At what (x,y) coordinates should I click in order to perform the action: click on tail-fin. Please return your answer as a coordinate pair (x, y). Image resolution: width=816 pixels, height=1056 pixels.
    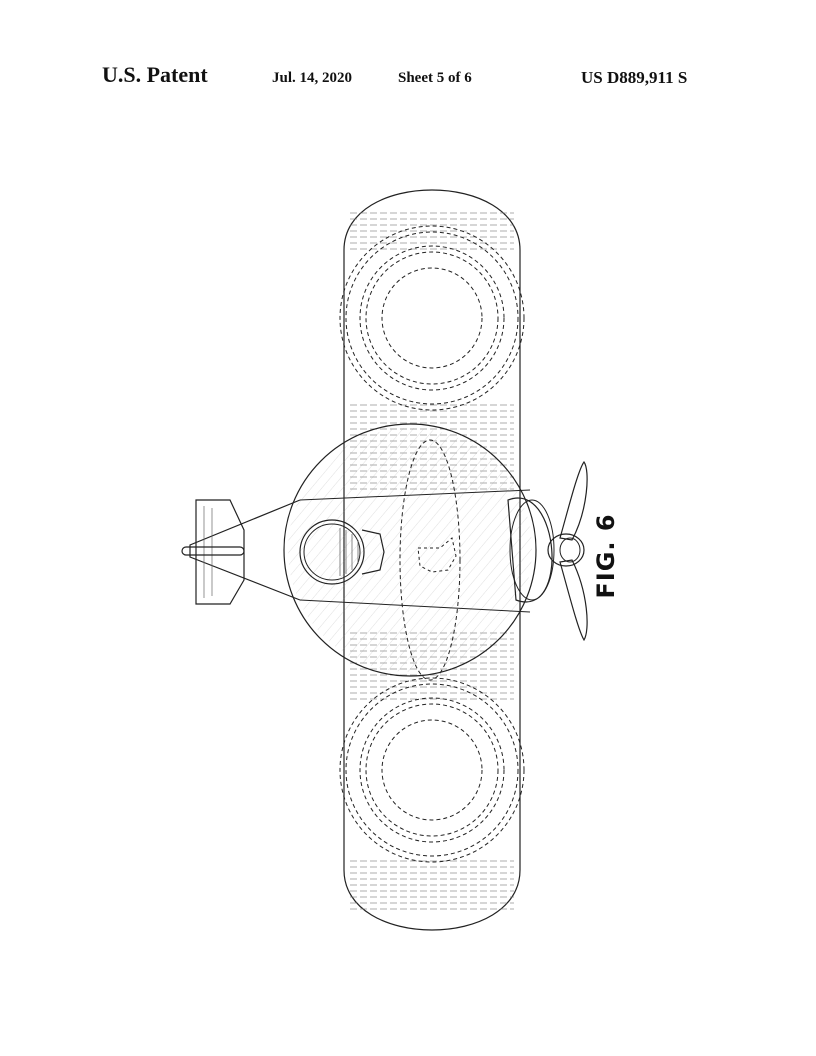
    Looking at the image, I should click on (220, 552).